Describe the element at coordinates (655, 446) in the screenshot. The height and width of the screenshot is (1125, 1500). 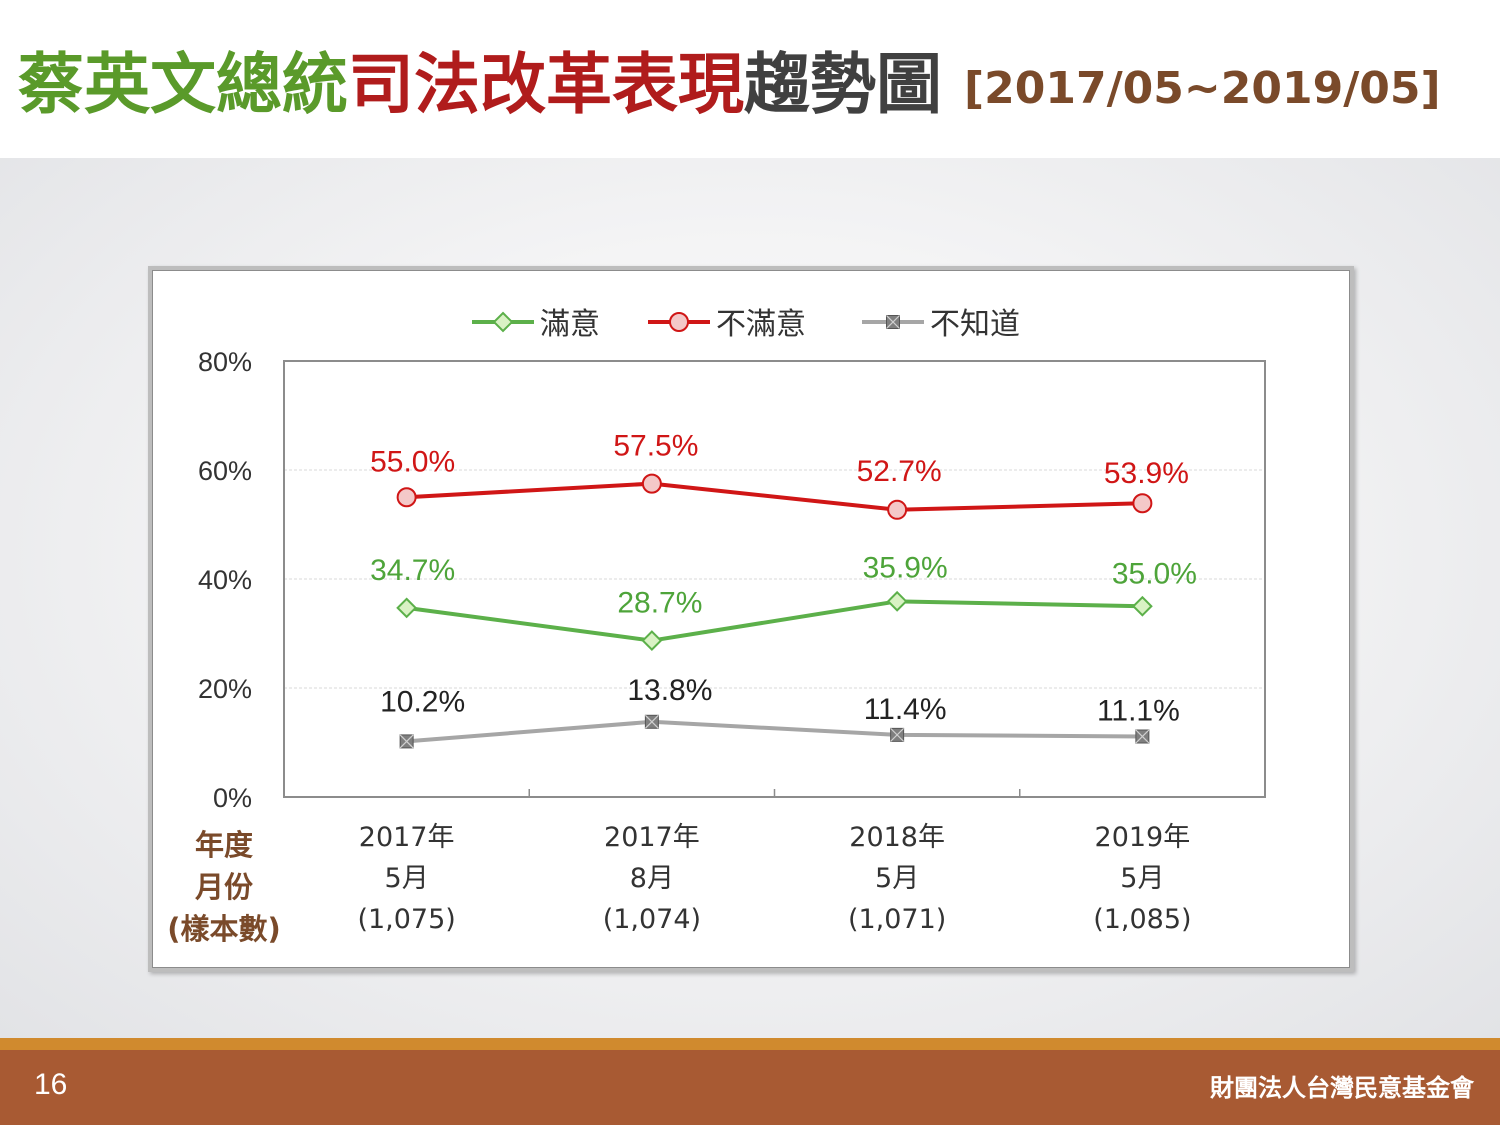
I see `data-label-dissatisfied-1: 57.5%` at that location.